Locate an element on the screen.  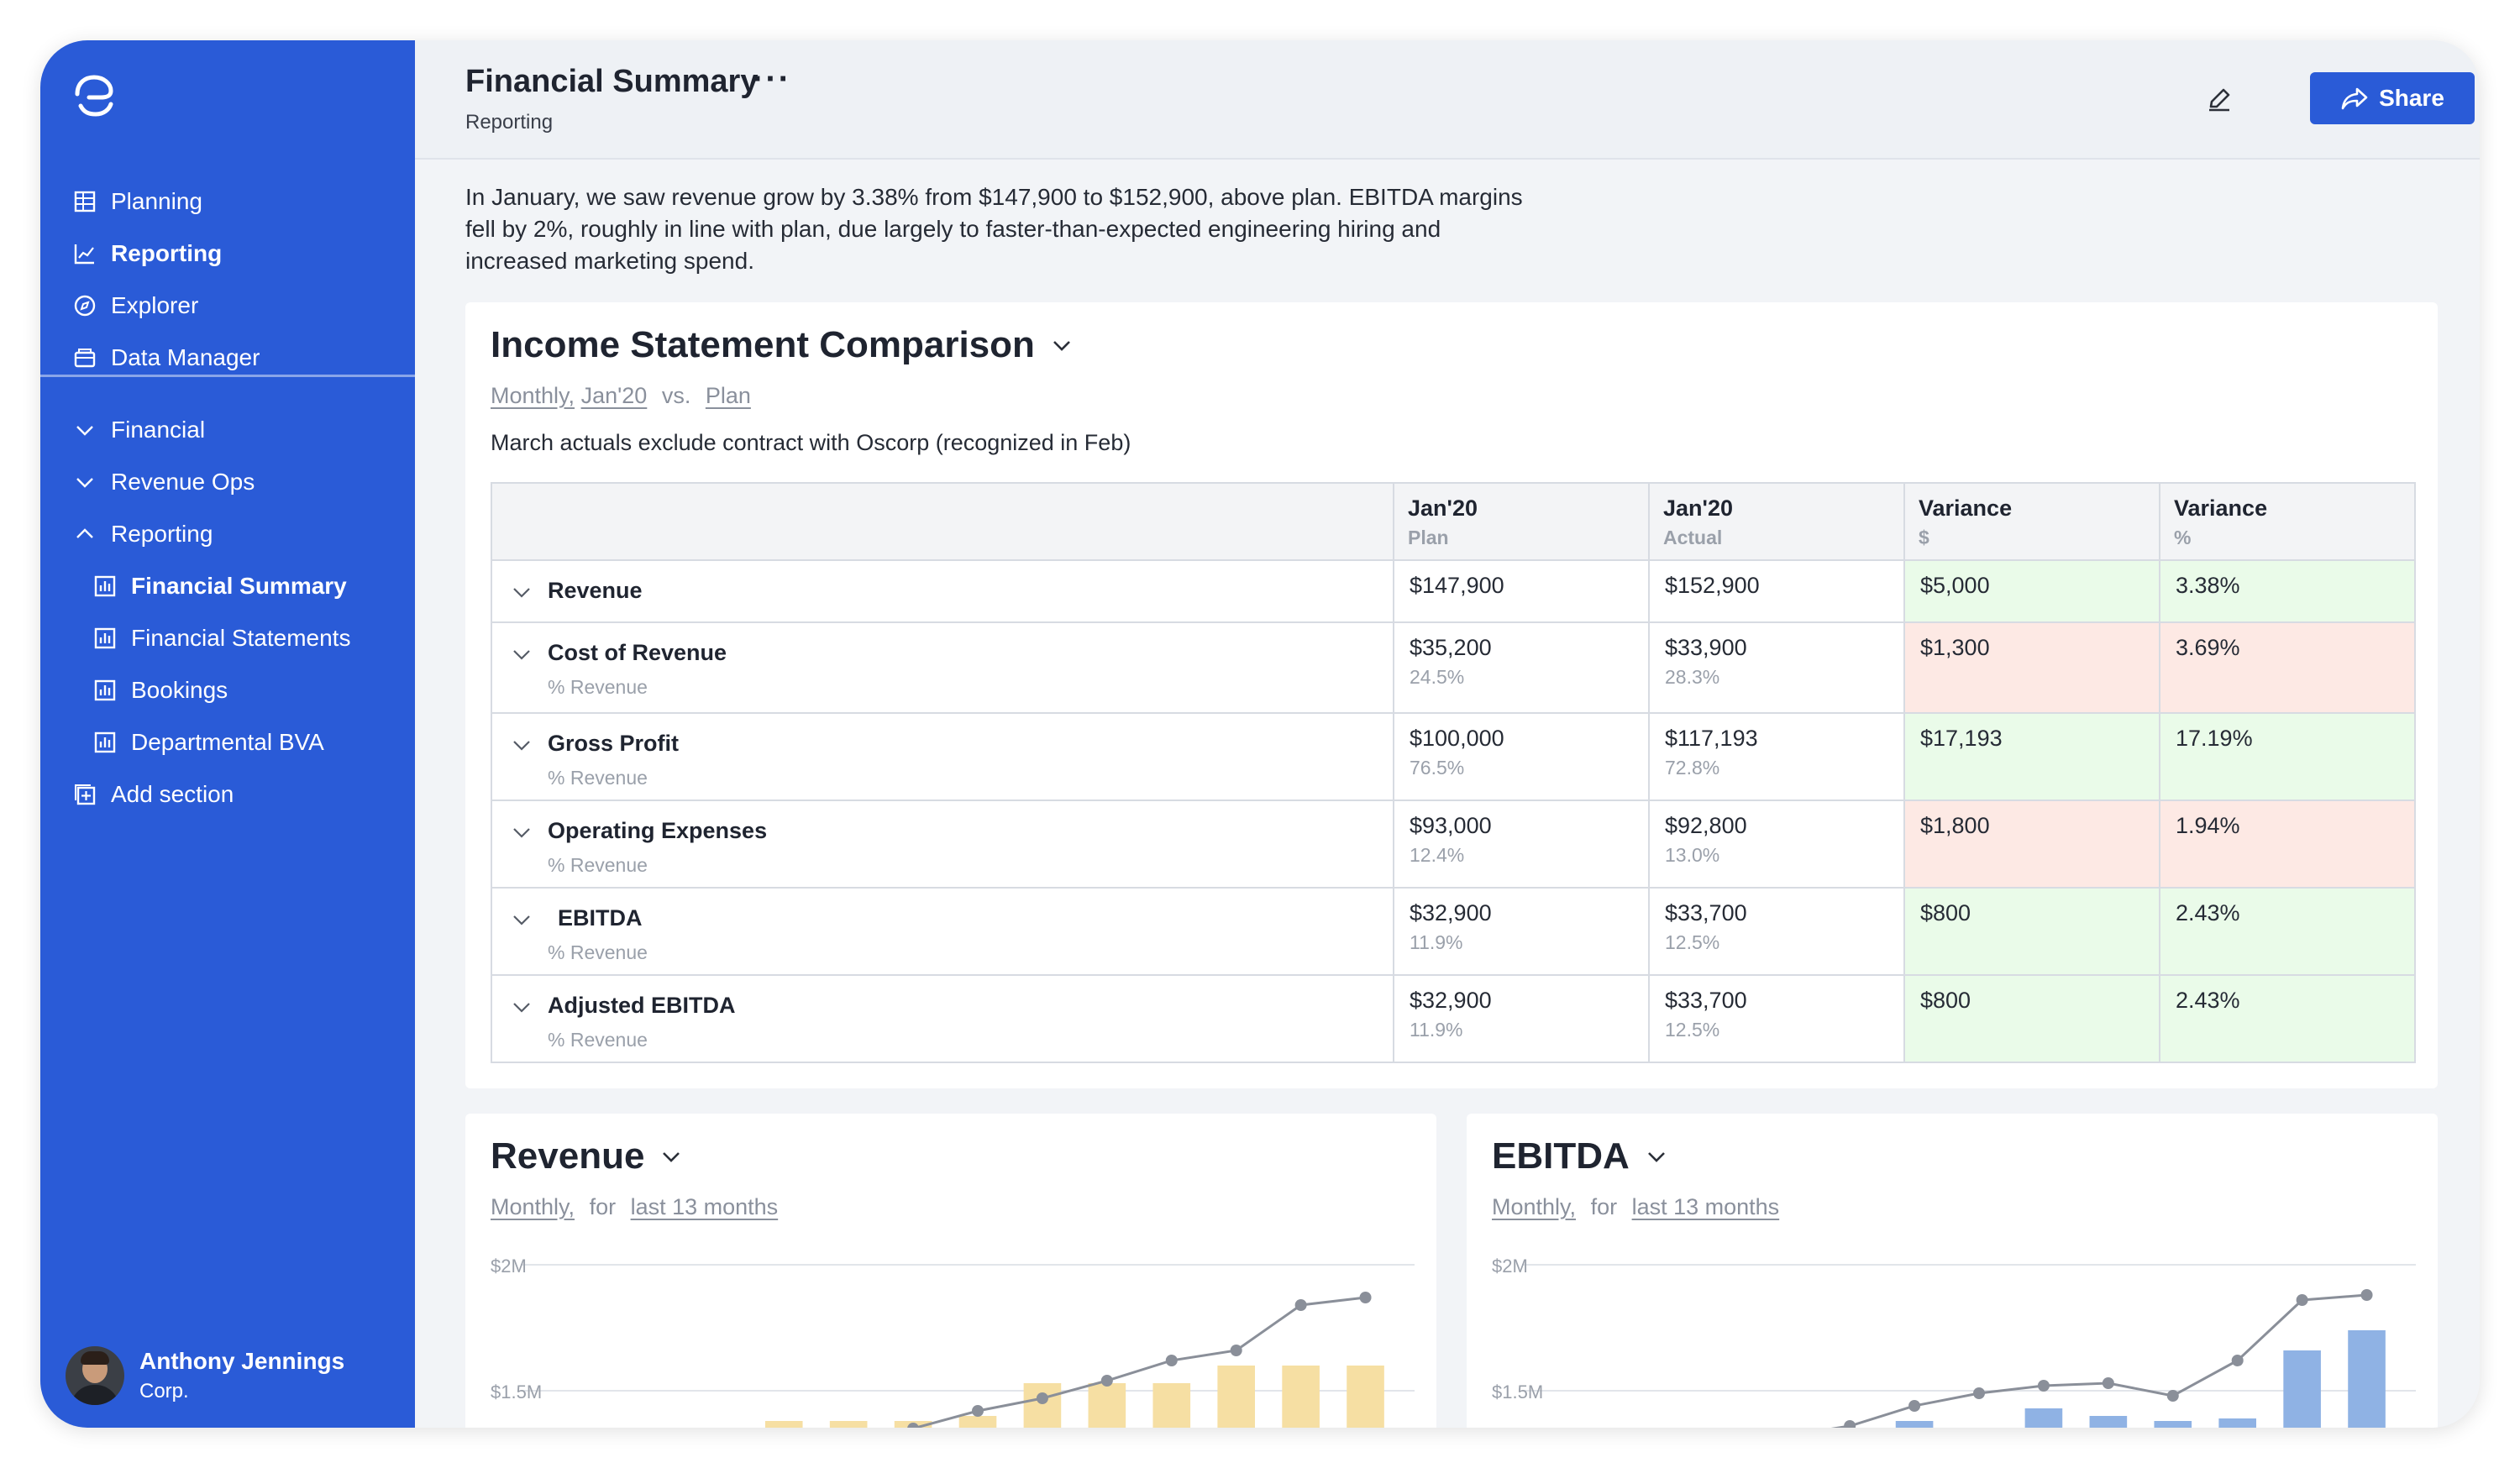
bar-chart-icon is located at coordinates (105, 586).